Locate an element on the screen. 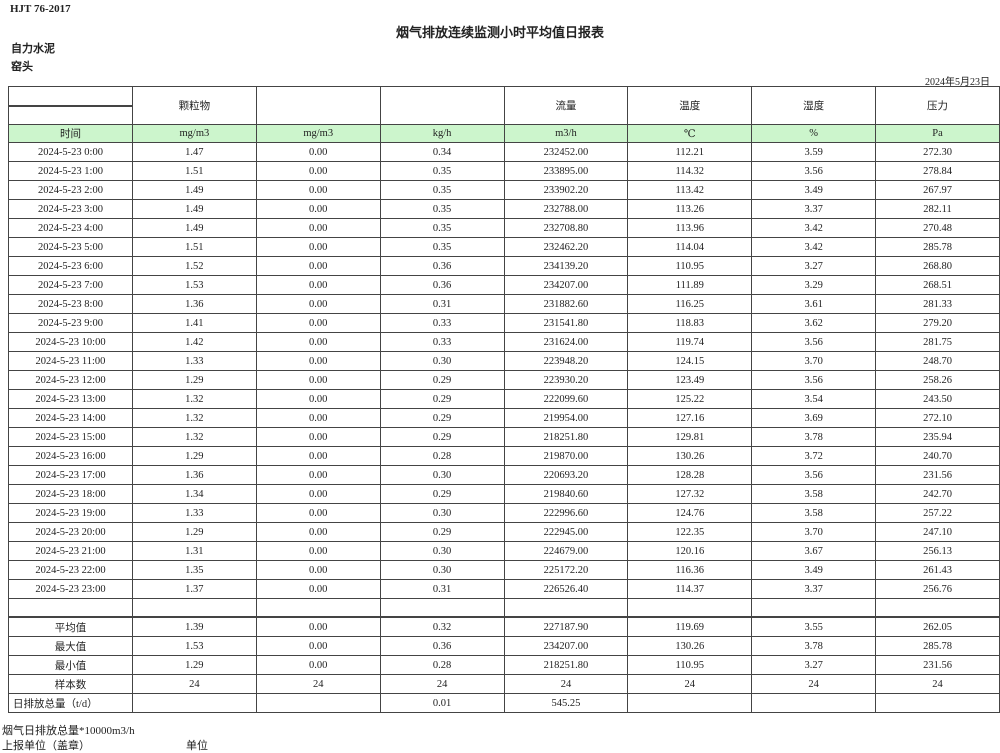  value-cell: 116.25 is located at coordinates (690, 304).